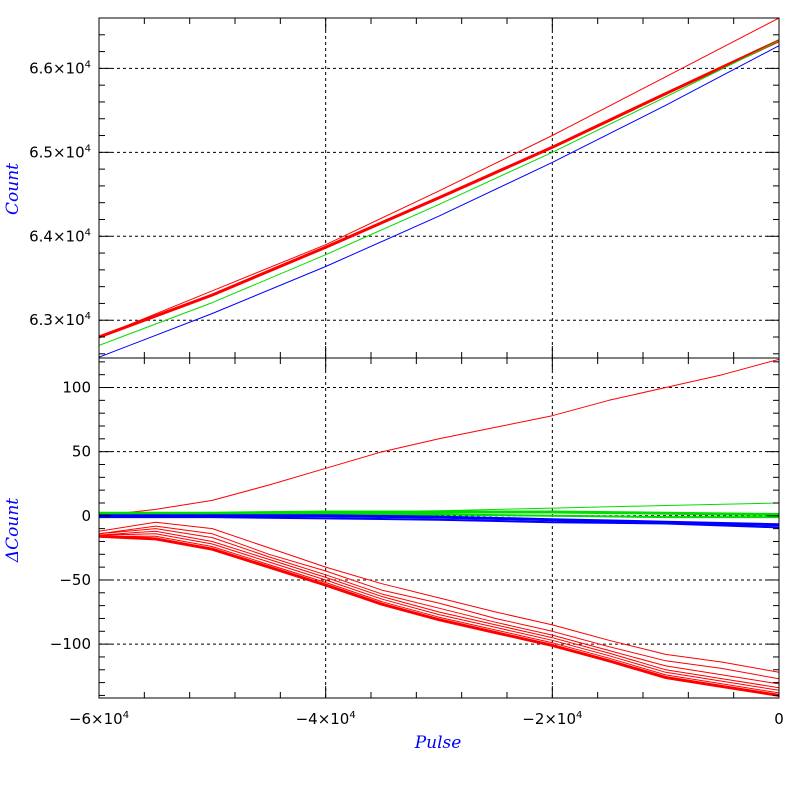 The height and width of the screenshot is (797, 797). What do you see at coordinates (60, 320) in the screenshot?
I see `top-y-tick-label: 6.3×104` at bounding box center [60, 320].